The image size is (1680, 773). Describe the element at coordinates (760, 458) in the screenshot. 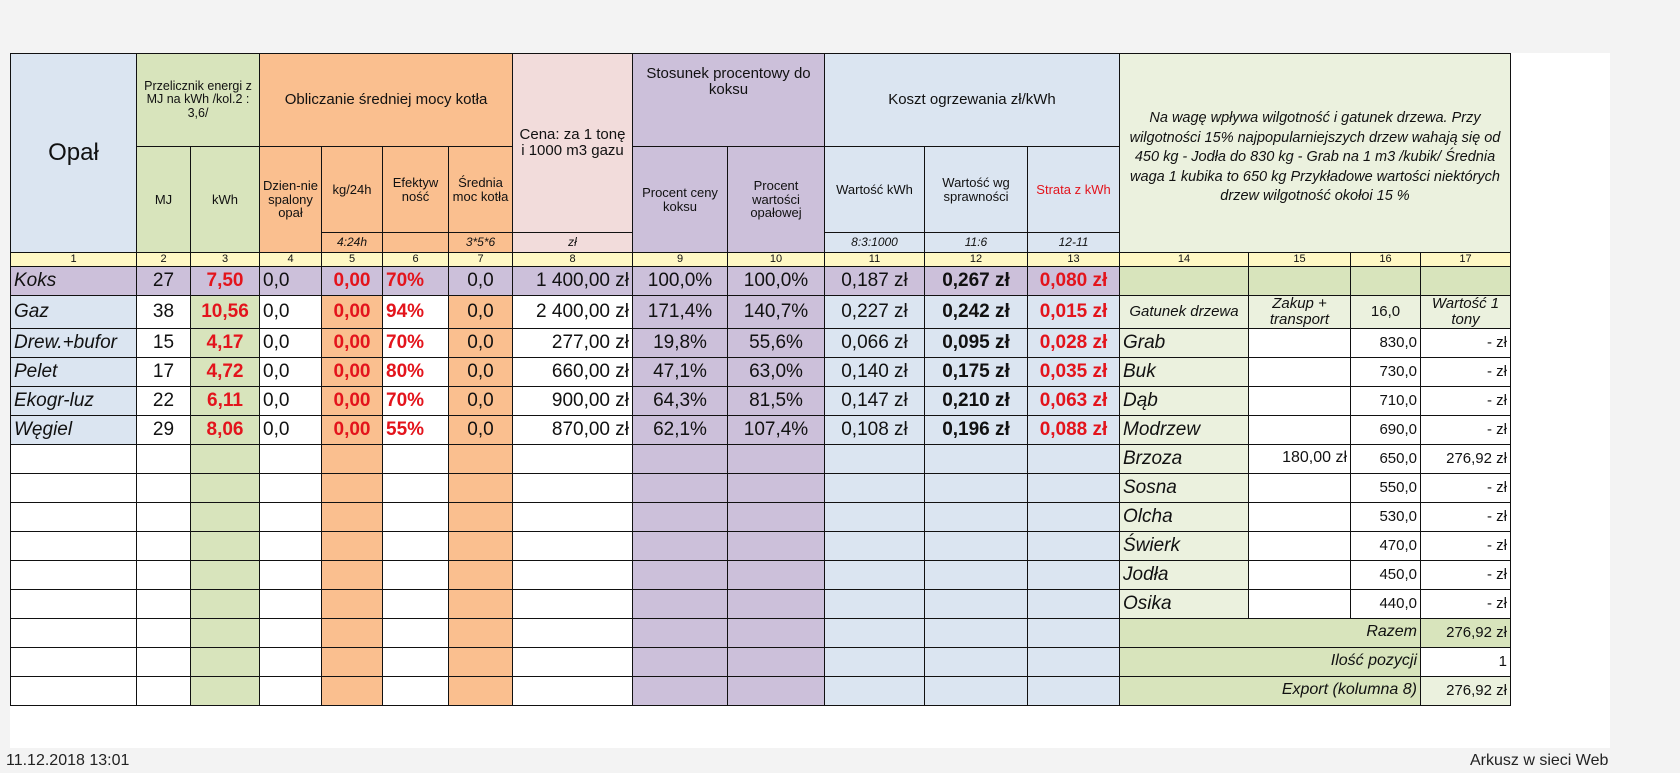

I see `wood-row: Brzoza 180,00 zł 650,0 276,92 zł` at that location.